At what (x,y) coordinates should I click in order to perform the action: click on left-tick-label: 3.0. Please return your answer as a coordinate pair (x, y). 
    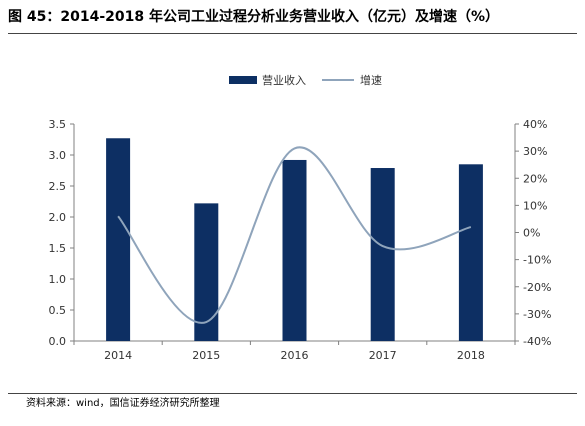
    Looking at the image, I should click on (58, 155).